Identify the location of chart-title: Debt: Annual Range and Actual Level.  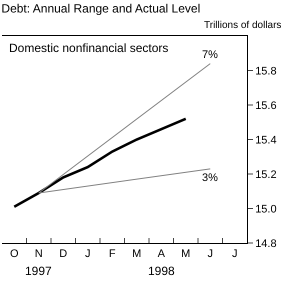
(100, 9).